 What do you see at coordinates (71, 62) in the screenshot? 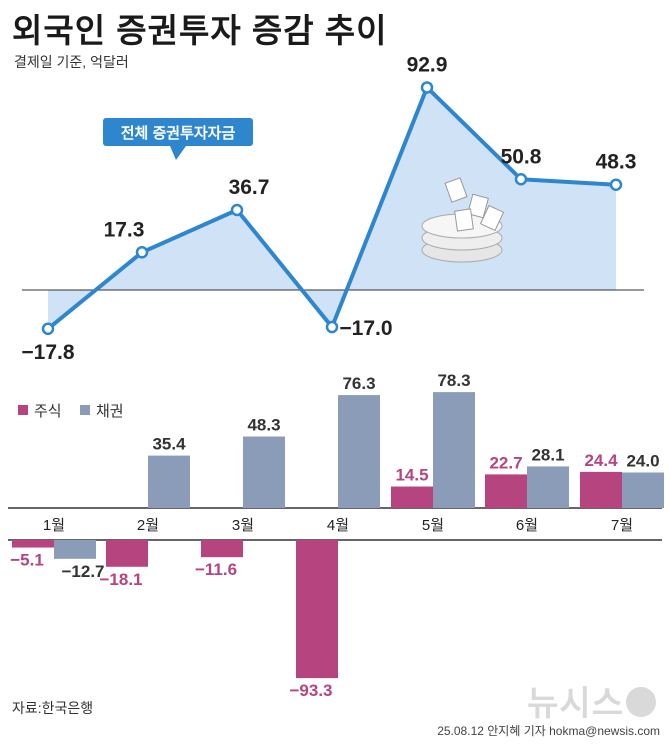
I see `chart-subtitle: 결제일 기준, 억달러` at bounding box center [71, 62].